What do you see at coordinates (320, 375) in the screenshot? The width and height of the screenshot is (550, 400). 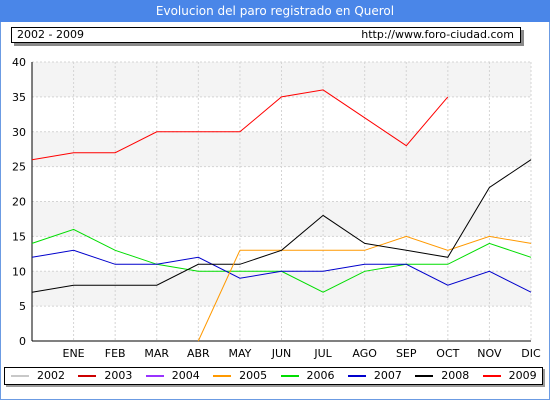 I see `legend-label: 2006` at bounding box center [320, 375].